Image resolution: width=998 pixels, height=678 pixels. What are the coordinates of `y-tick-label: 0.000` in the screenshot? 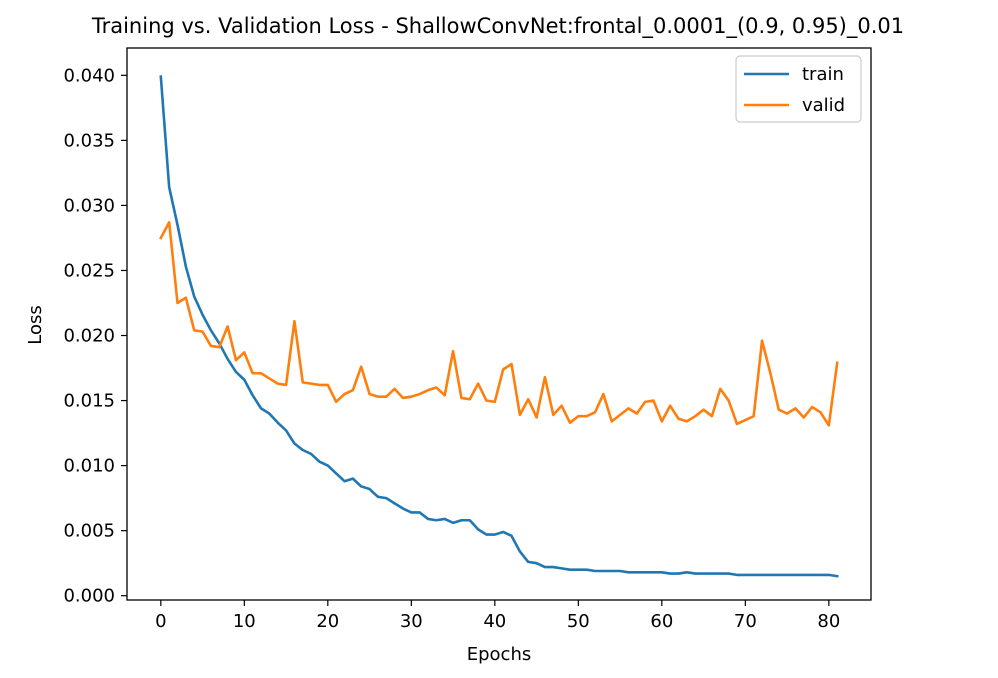 It's located at (89, 596).